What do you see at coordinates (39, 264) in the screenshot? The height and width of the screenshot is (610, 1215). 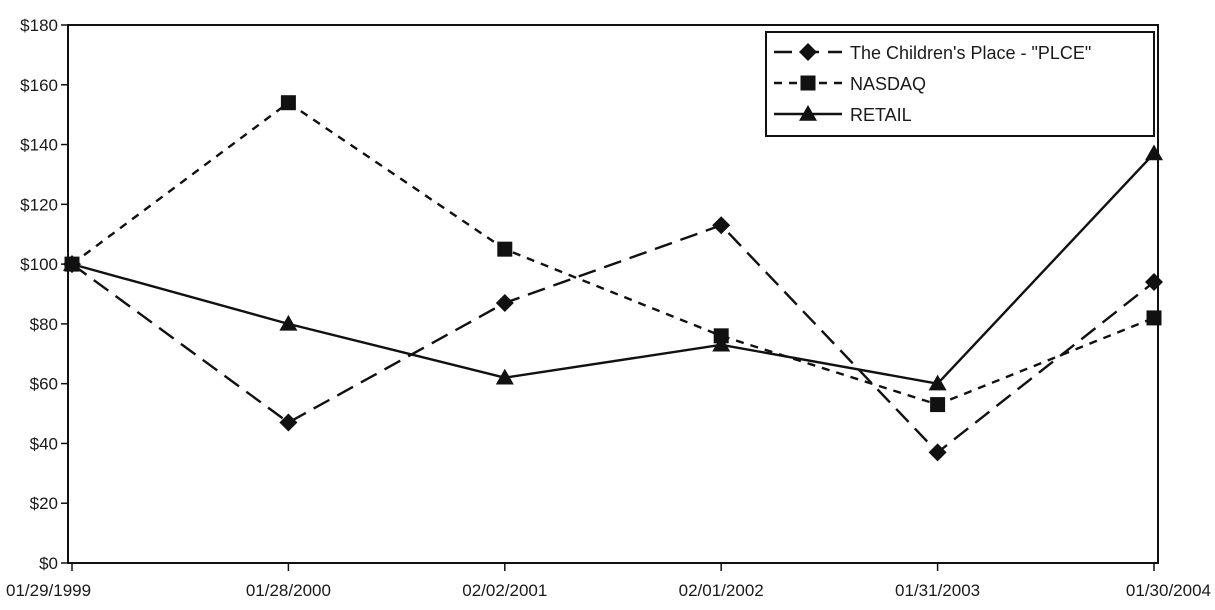 I see `y-tick-label: $100` at bounding box center [39, 264].